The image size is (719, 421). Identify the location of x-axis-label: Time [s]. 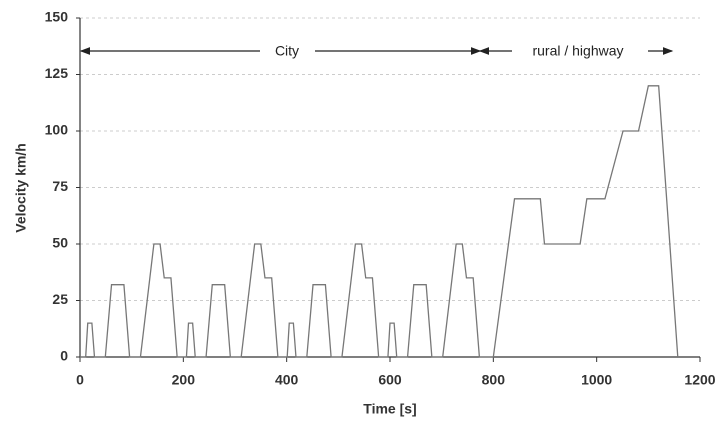
(389, 409).